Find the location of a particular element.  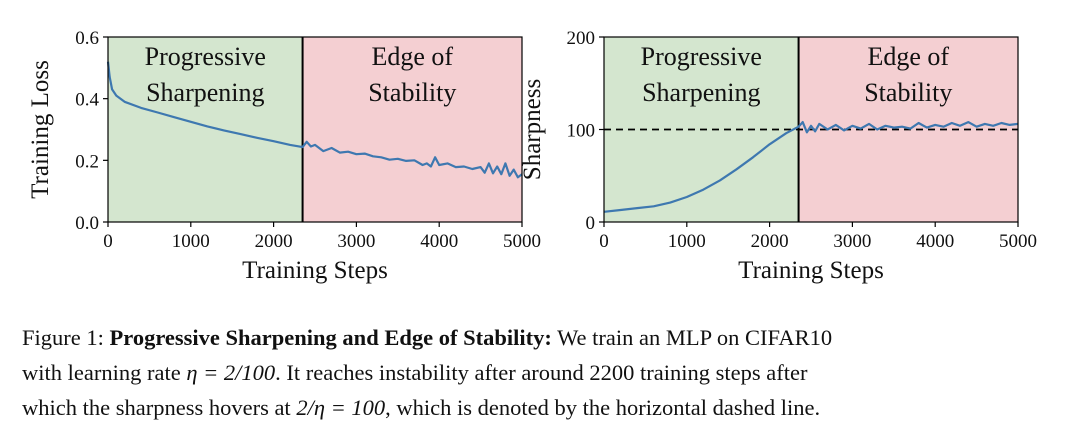

loss-series-line is located at coordinates (314, 120).